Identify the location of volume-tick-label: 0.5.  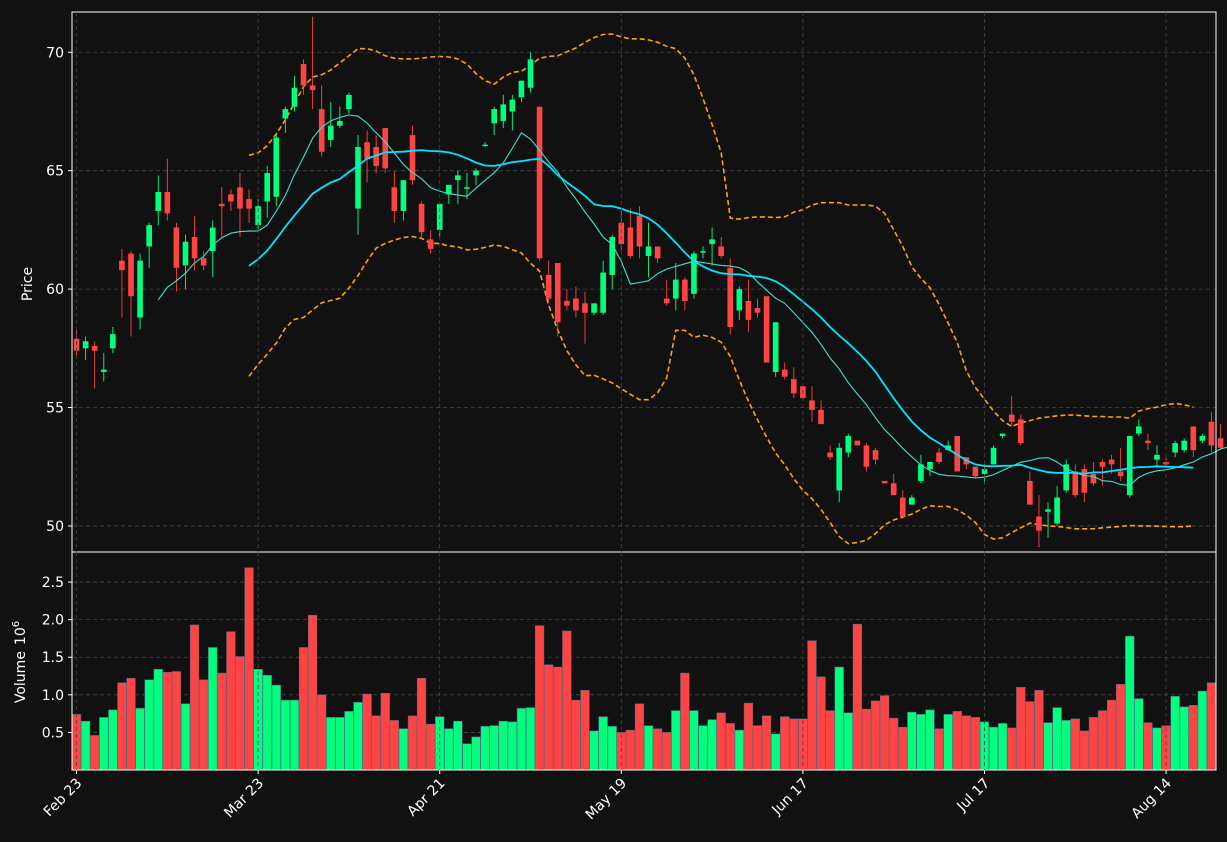
(53, 733).